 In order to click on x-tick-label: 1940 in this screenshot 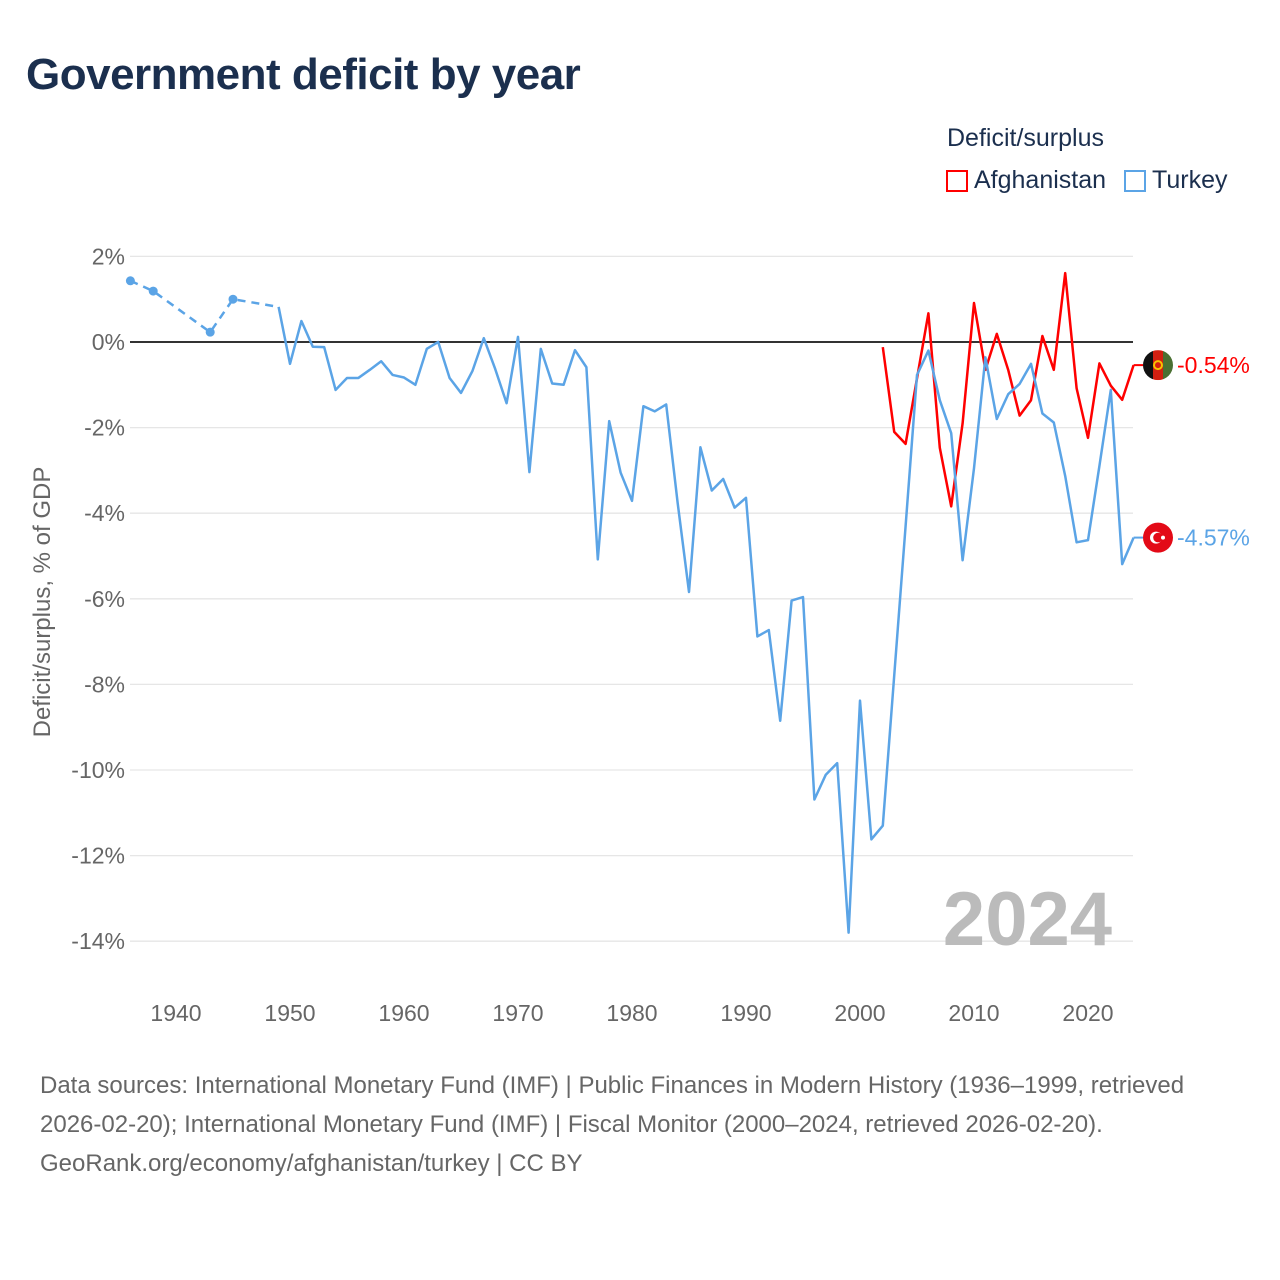, I will do `click(175, 1013)`.